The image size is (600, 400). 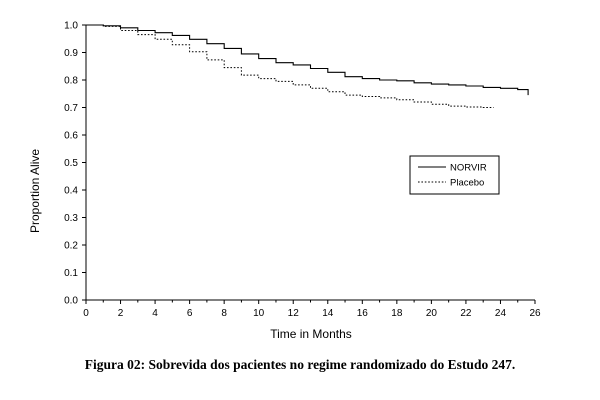 I want to click on x-tick-label: 22, so click(x=466, y=313).